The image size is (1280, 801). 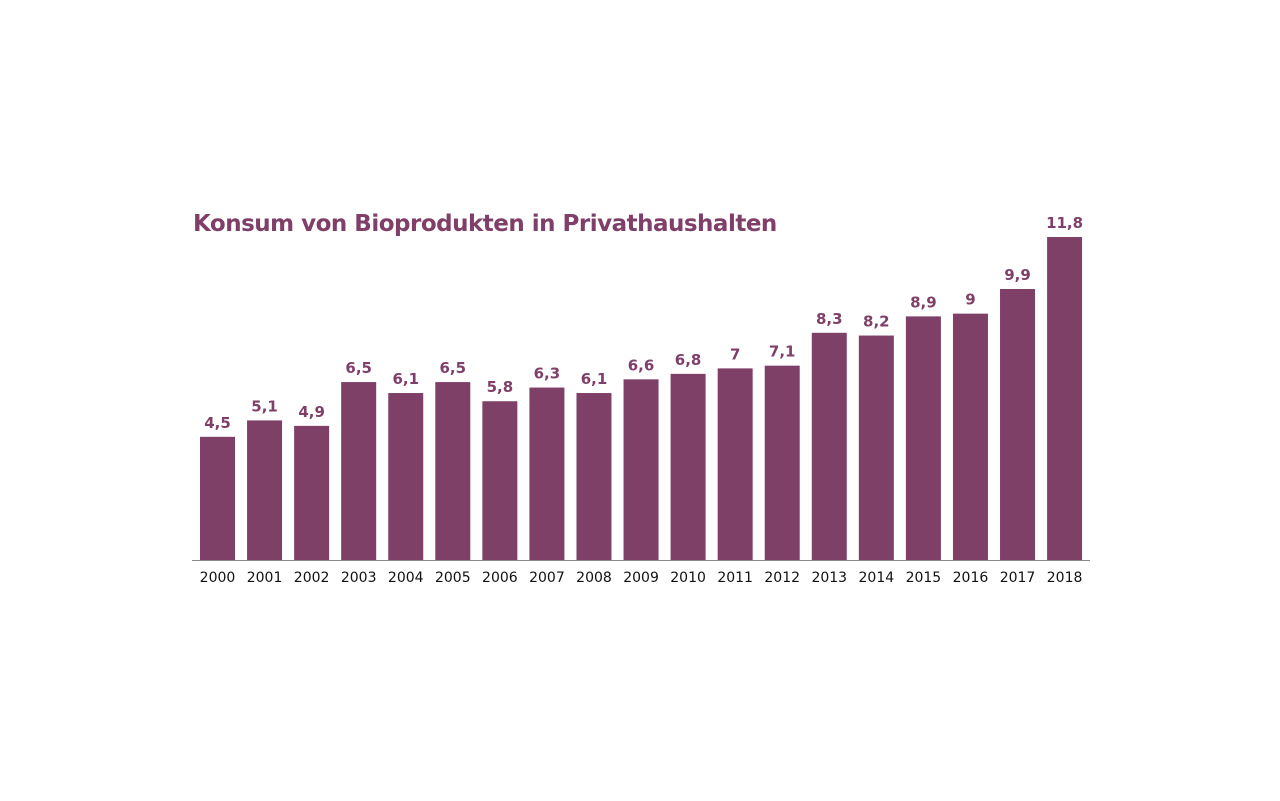 I want to click on data-label-2002: 4,9, so click(x=311, y=412).